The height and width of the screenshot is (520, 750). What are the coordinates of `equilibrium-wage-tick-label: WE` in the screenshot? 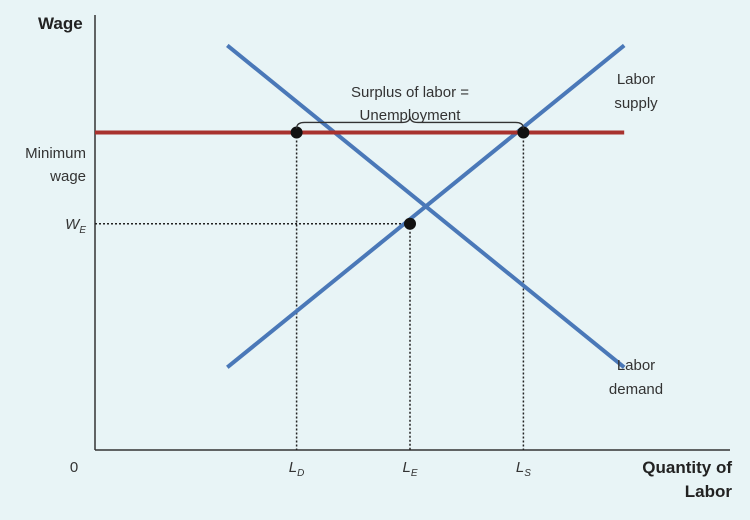 It's located at (75, 226).